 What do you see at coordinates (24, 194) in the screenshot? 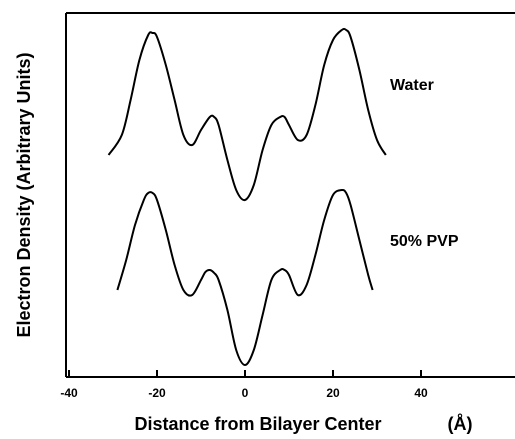
I see `y-axis-title: Electron Density (Arbitrary Units)` at bounding box center [24, 194].